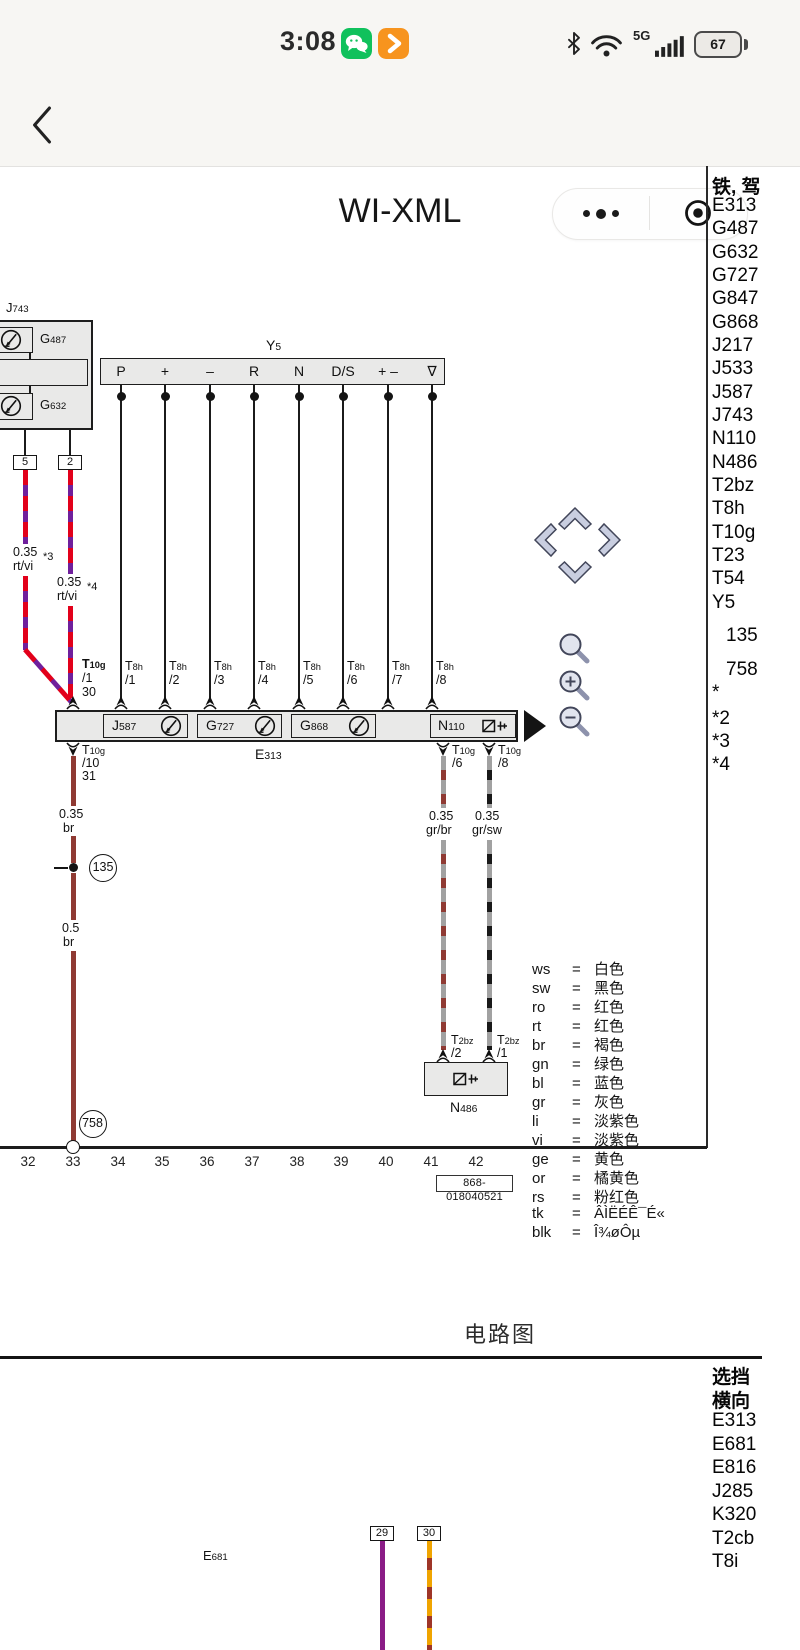  Describe the element at coordinates (698, 213) in the screenshot. I see `close-minimize-icon` at that location.